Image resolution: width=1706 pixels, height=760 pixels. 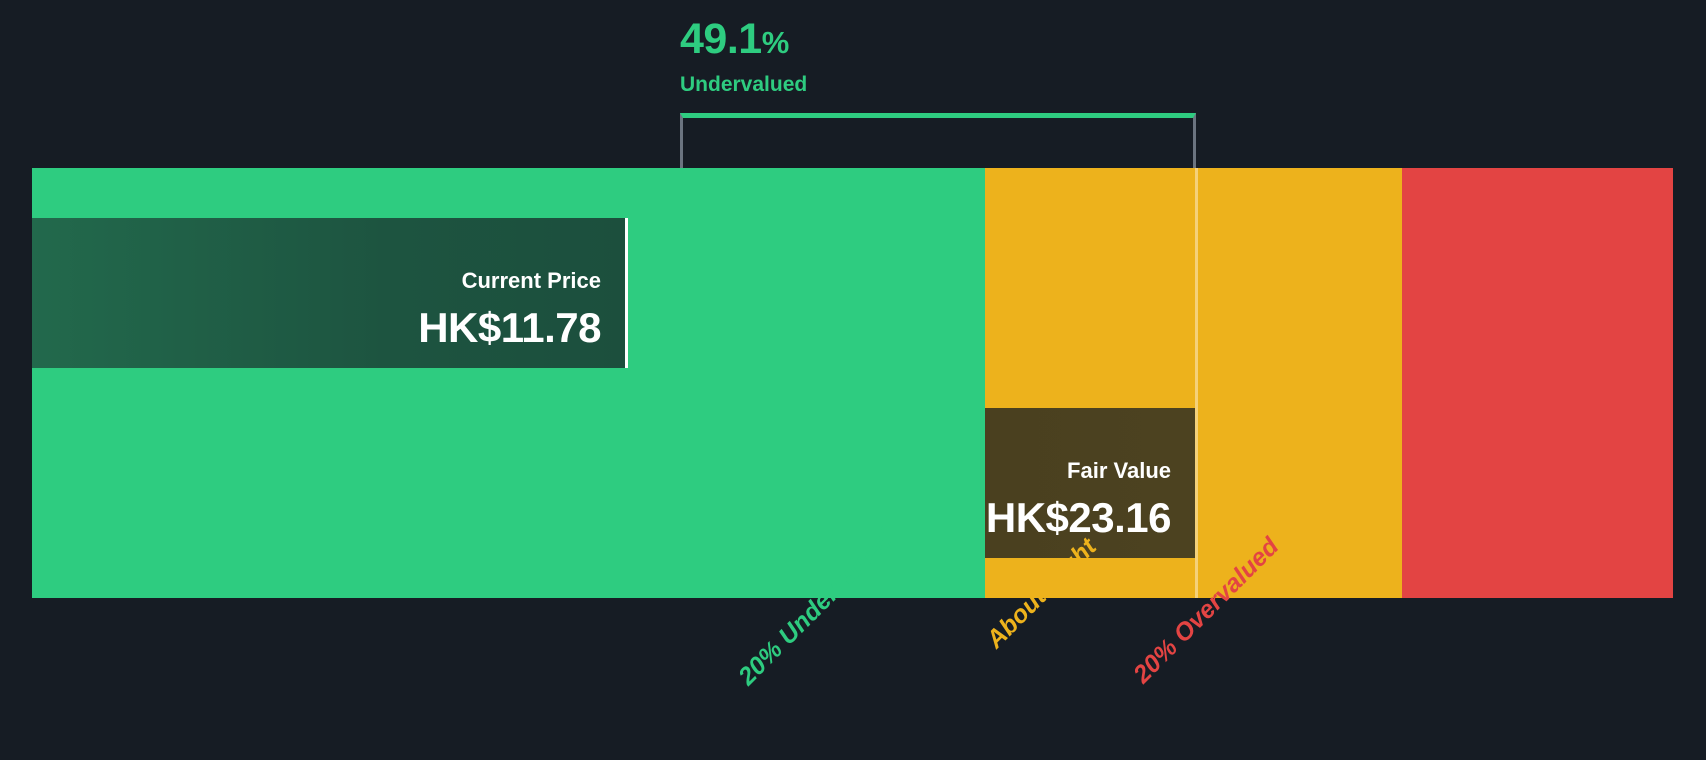 What do you see at coordinates (330, 293) in the screenshot?
I see `current-price-marker: Current Price HK$11.78` at bounding box center [330, 293].